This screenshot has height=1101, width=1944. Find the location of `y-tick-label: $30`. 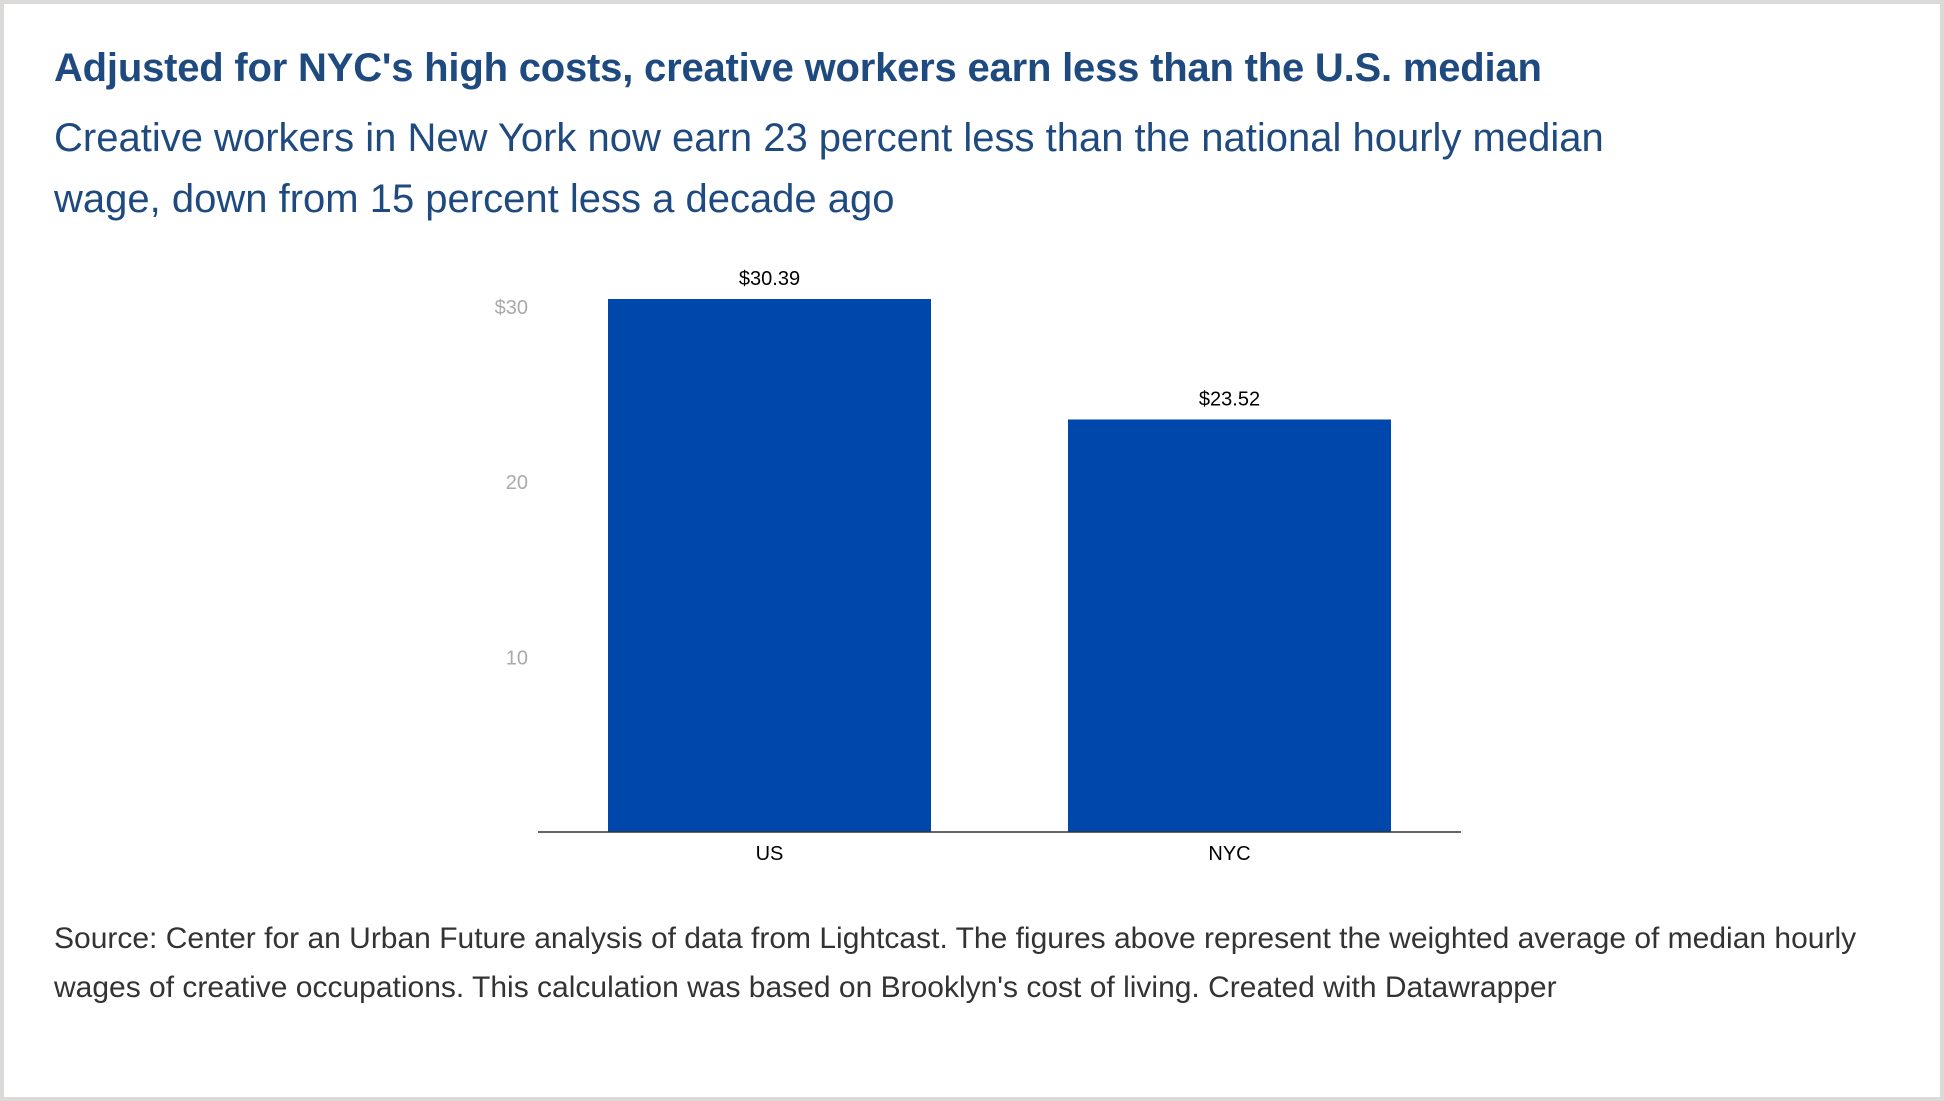

y-tick-label: $30 is located at coordinates (511, 308).